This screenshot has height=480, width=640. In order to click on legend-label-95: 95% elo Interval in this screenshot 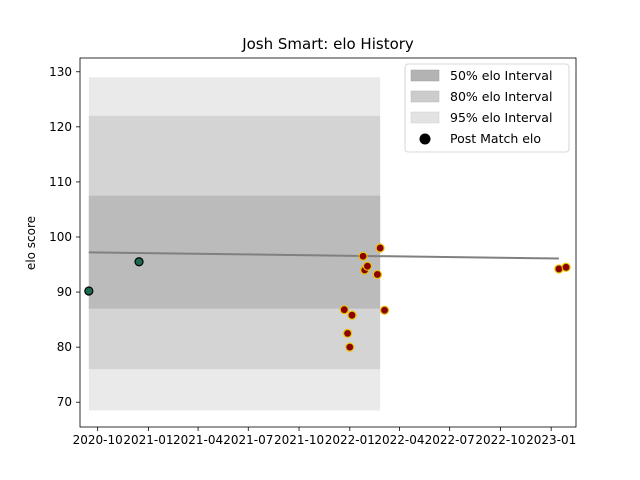, I will do `click(501, 117)`.